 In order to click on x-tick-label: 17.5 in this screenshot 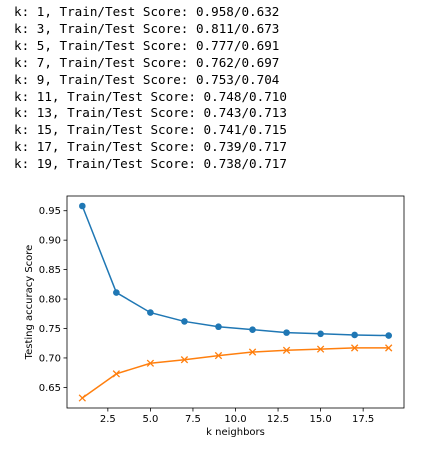, I will do `click(363, 419)`.